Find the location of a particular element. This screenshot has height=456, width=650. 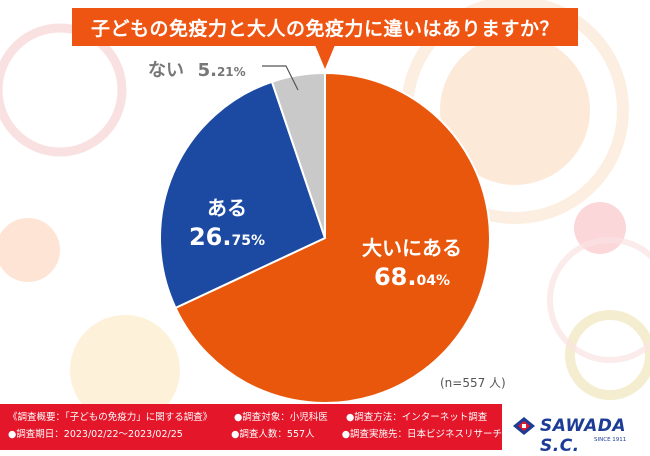

footer-item: ●調査方法：インターネット調査 is located at coordinates (417, 417).